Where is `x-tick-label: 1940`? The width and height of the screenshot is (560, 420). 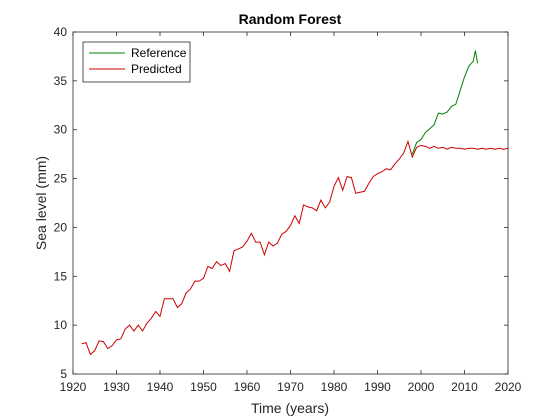
x-tick-label: 1940 is located at coordinates (160, 387).